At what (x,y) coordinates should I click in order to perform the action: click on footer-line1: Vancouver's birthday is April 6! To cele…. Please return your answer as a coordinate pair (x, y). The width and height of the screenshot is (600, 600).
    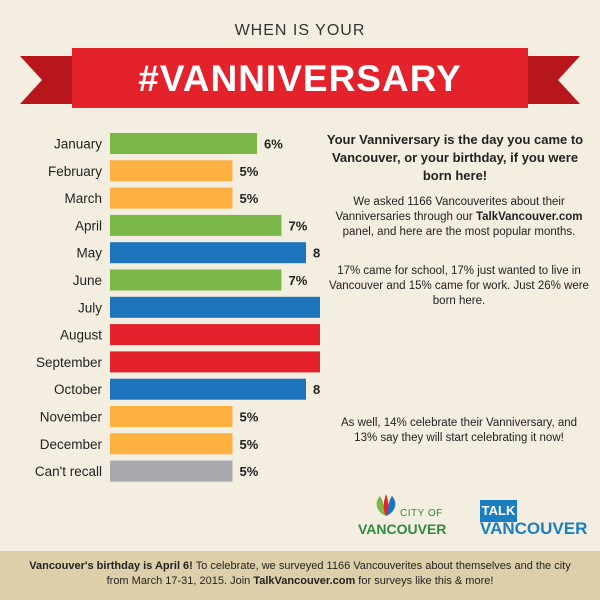
    Looking at the image, I should click on (300, 566).